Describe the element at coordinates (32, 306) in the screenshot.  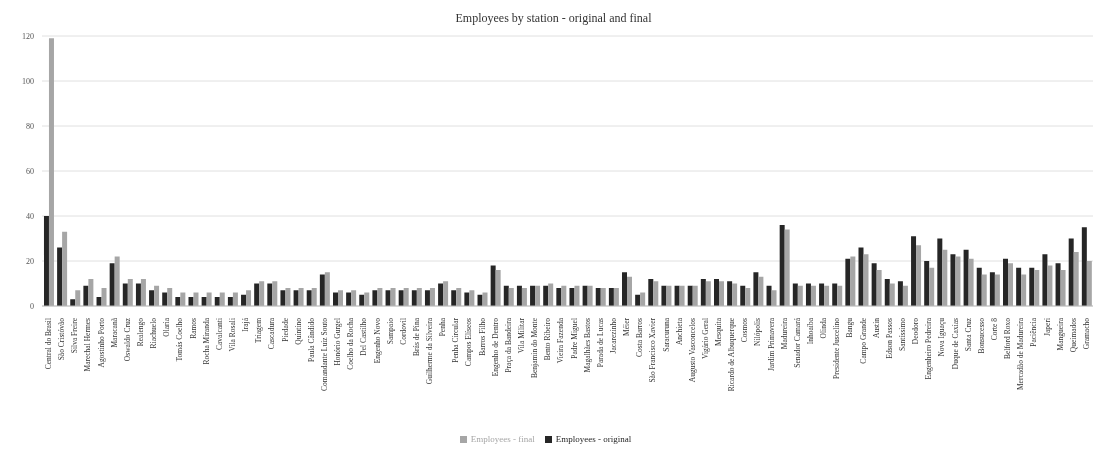
I see `y-tick-label: 0` at that location.